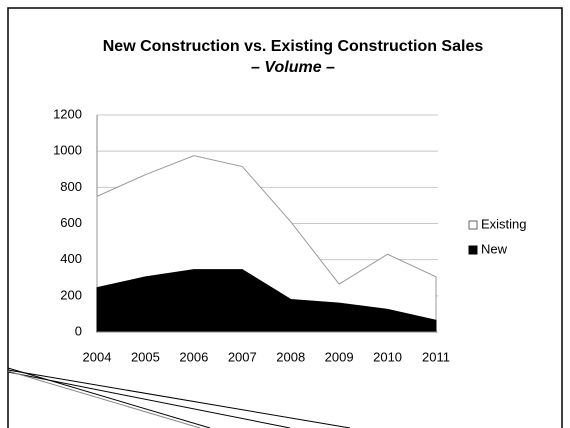 The image size is (570, 428). Describe the element at coordinates (266, 301) in the screenshot. I see `area` at that location.